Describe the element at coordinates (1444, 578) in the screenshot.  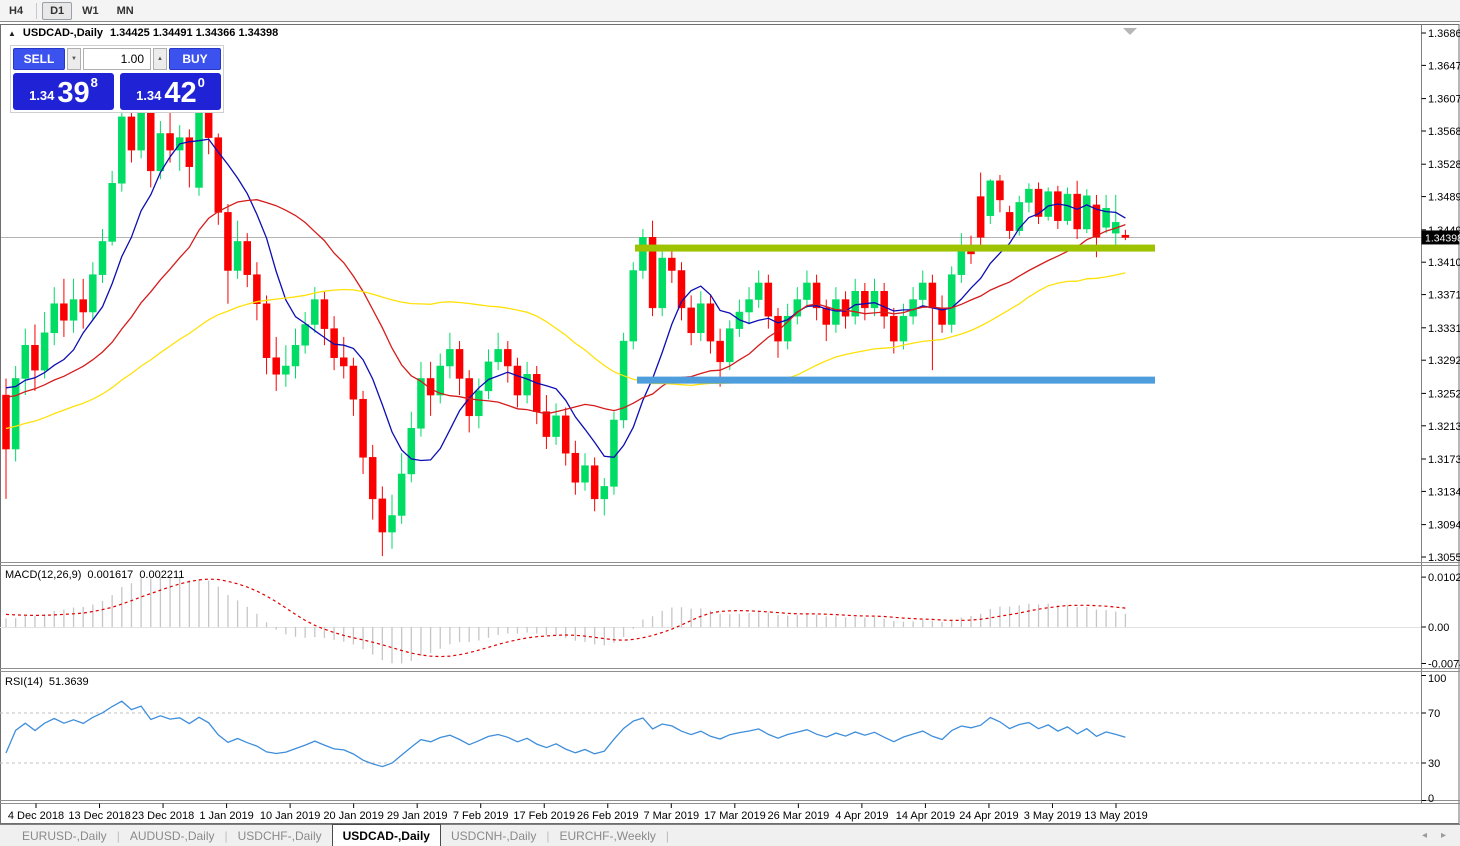
I see `macd-axis-label: 0.010229` at that location.